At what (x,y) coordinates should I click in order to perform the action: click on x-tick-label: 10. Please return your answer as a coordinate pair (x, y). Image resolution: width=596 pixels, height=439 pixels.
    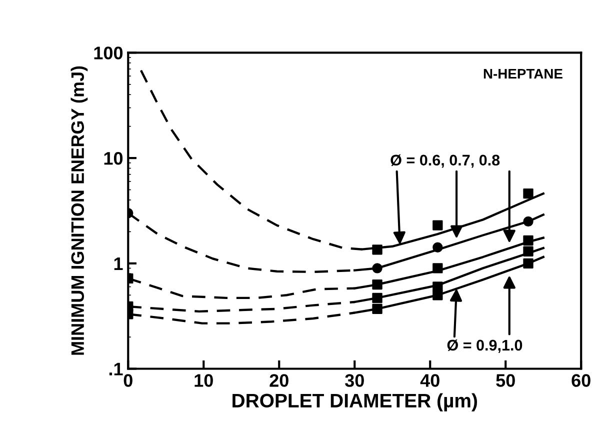
    Looking at the image, I should click on (203, 380).